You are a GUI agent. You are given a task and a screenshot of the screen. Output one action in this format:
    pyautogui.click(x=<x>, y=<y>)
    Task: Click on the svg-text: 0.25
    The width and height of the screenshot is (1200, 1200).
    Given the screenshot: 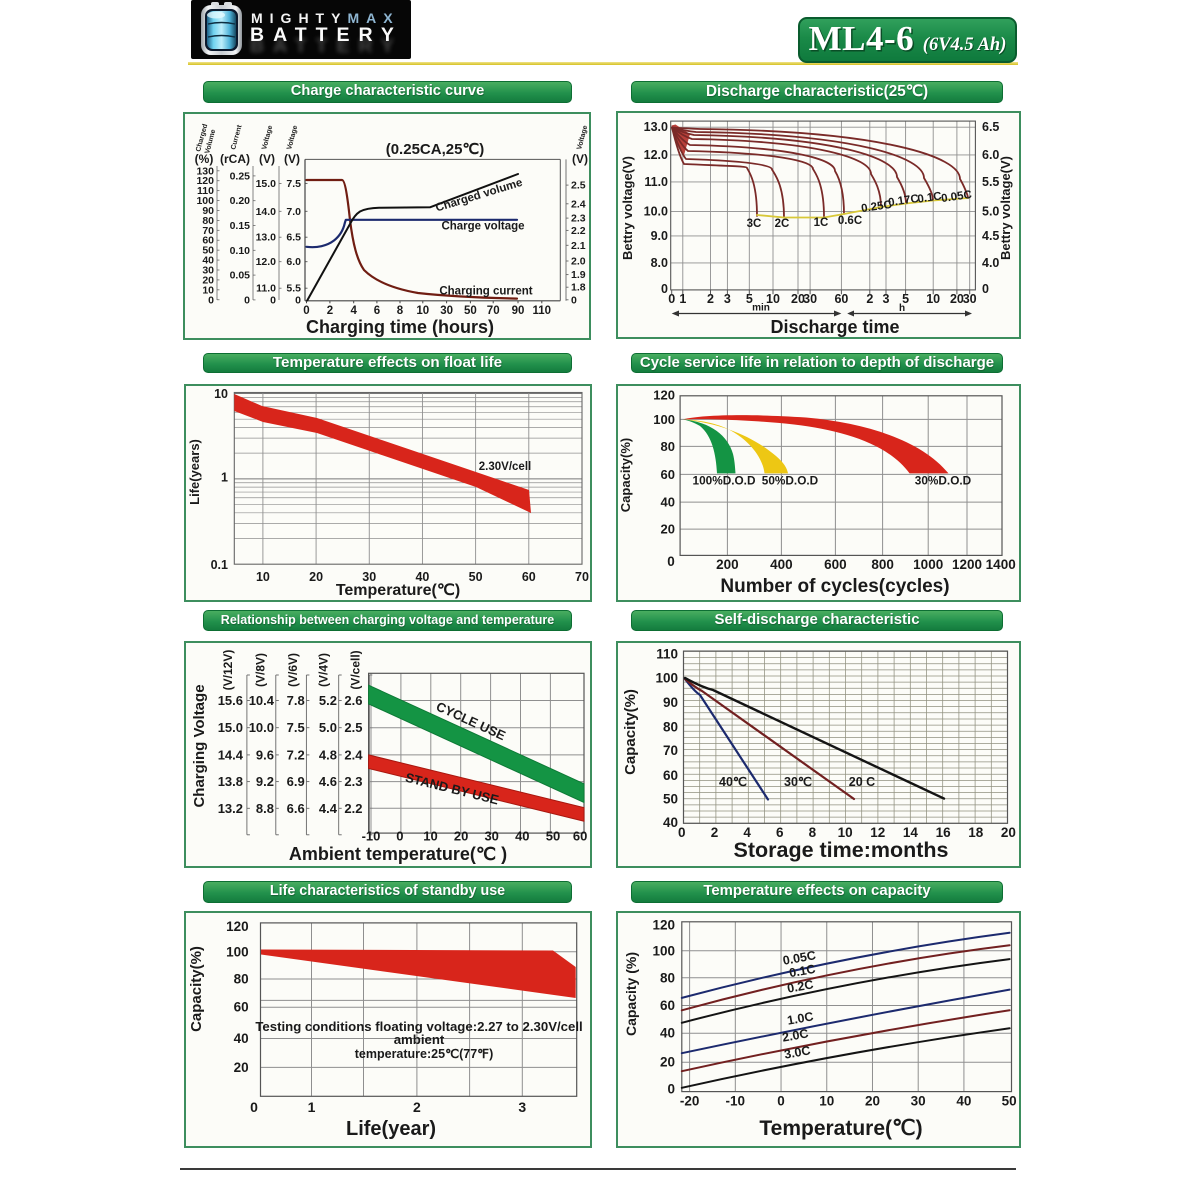 What is the action you would take?
    pyautogui.click(x=240, y=176)
    